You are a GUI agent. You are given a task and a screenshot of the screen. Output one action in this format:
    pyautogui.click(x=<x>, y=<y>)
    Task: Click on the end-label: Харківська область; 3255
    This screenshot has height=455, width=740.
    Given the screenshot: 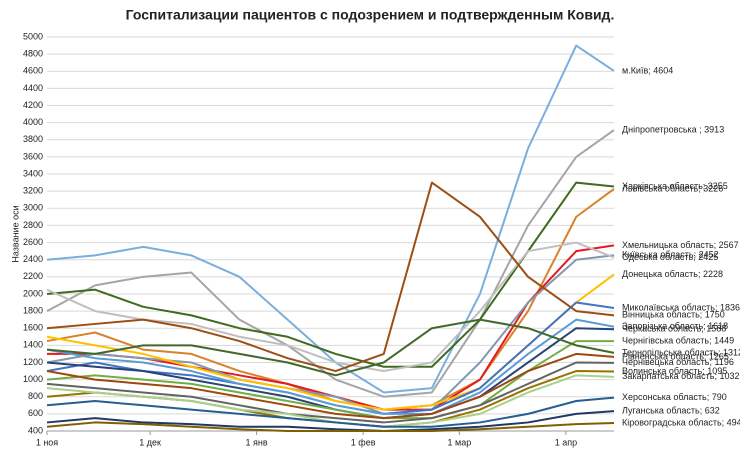 What is the action you would take?
    pyautogui.click(x=675, y=186)
    